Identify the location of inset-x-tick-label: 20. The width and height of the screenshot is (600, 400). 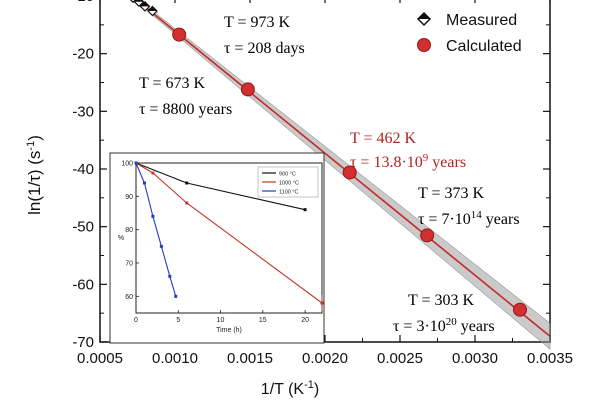
(305, 320).